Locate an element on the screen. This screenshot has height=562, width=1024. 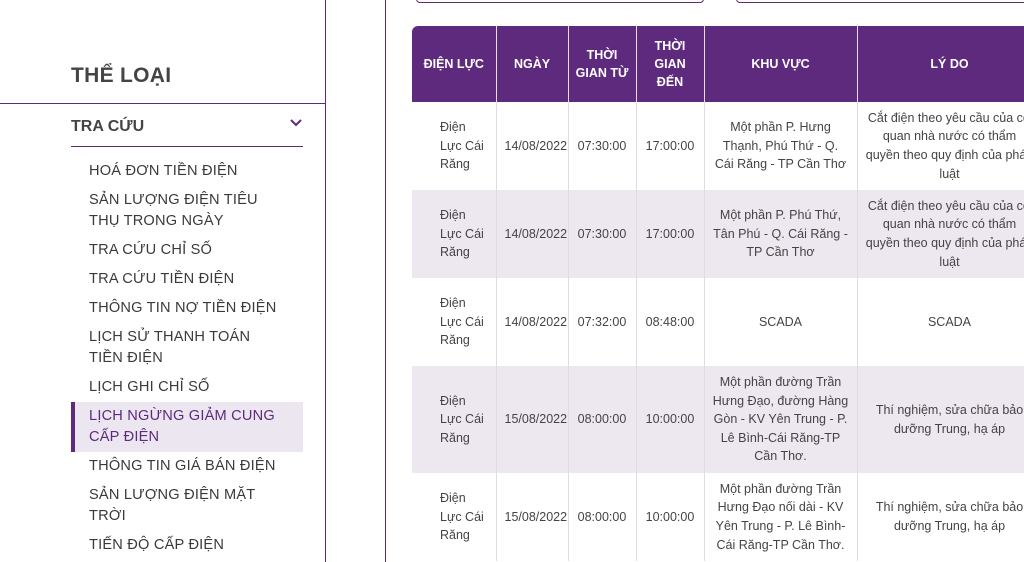
top-select-left is located at coordinates (560, 1).